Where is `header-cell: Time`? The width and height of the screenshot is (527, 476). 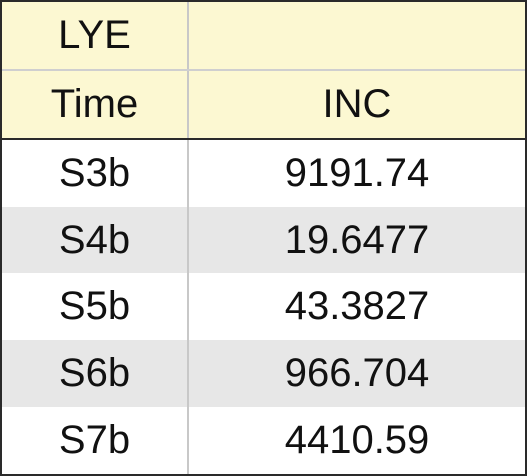
header-cell: Time is located at coordinates (95, 104).